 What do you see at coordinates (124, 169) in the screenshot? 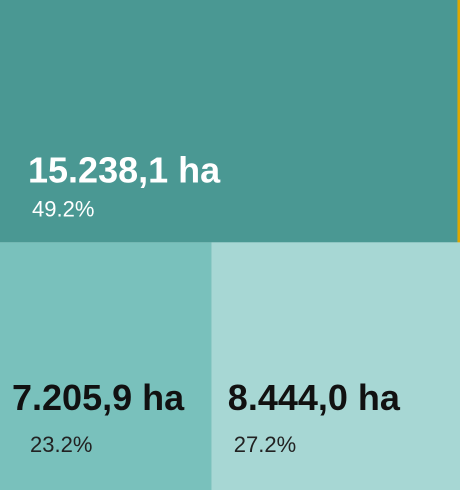
I see `value-label: 15.238,1 ha` at bounding box center [124, 169].